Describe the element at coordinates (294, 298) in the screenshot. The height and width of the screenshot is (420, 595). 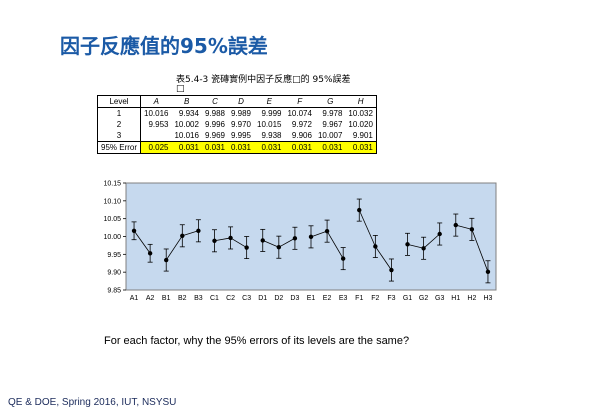
I see `x-tick-label: D3` at that location.